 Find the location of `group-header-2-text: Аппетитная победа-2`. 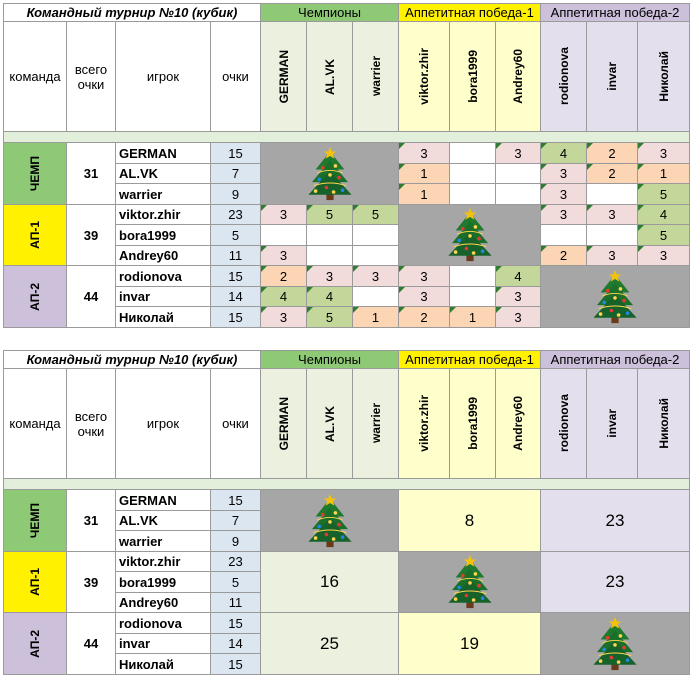

group-header-2-text: Аппетитная победа-2 is located at coordinates (615, 359).